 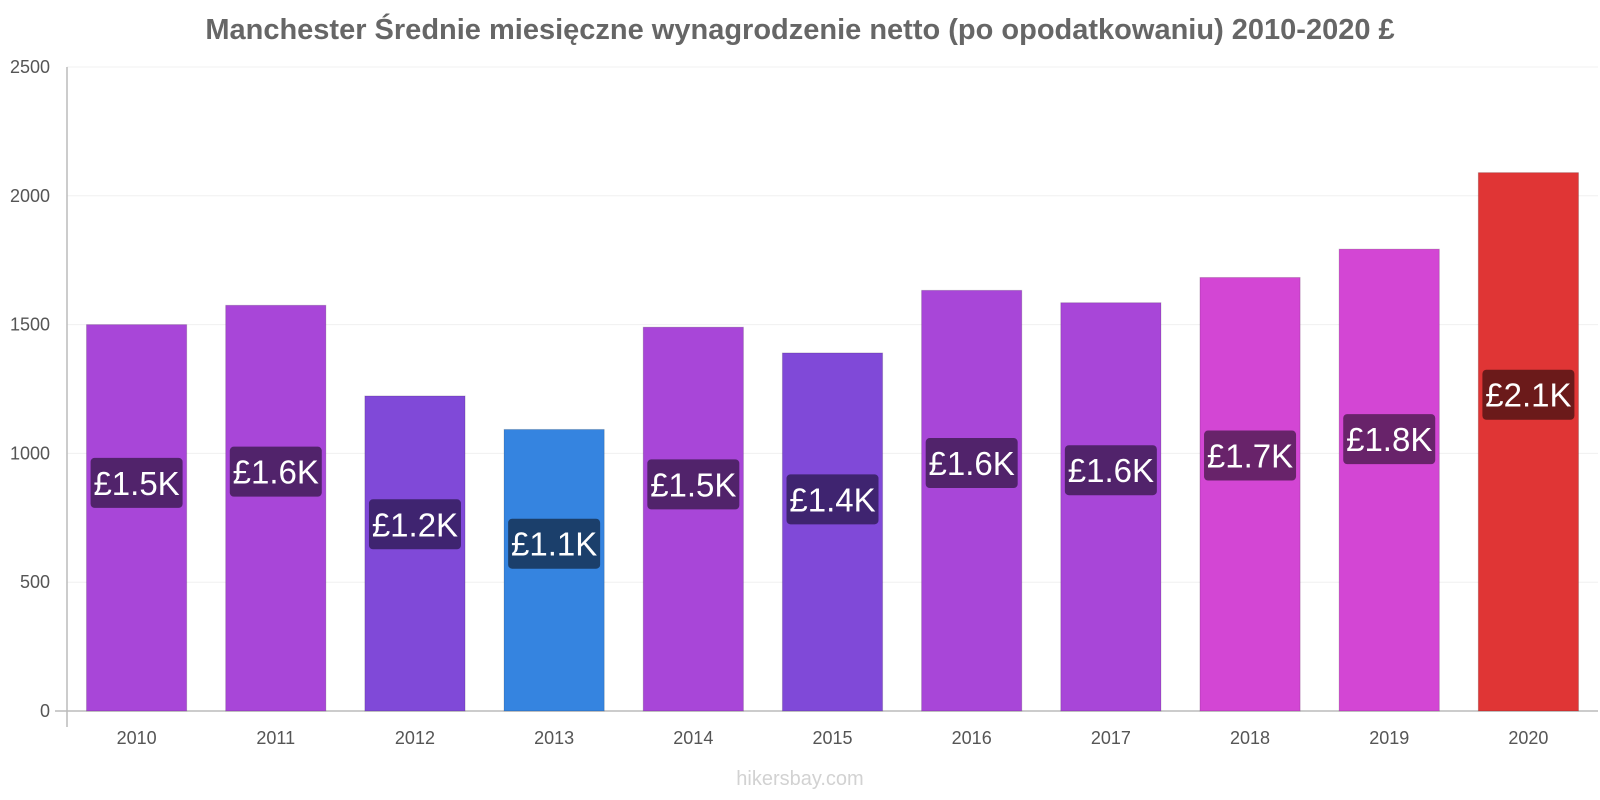 What do you see at coordinates (800, 779) in the screenshot?
I see `watermark: hikersbay.com` at bounding box center [800, 779].